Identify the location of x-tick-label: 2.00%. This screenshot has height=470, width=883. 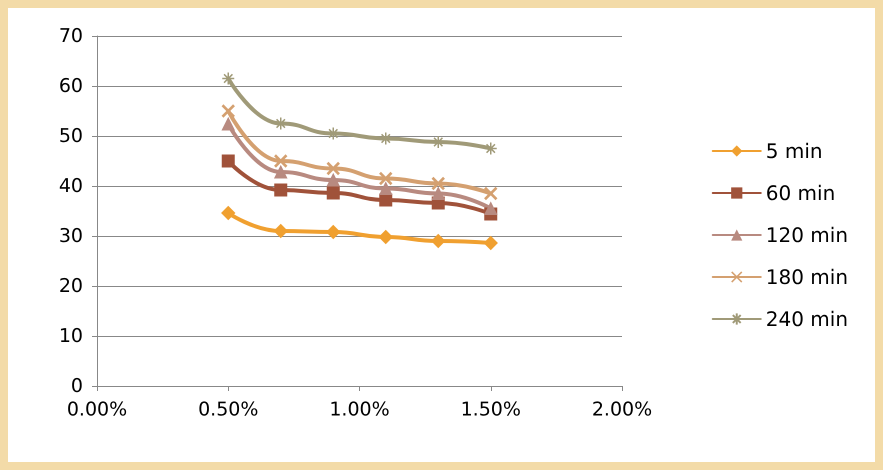
(622, 409).